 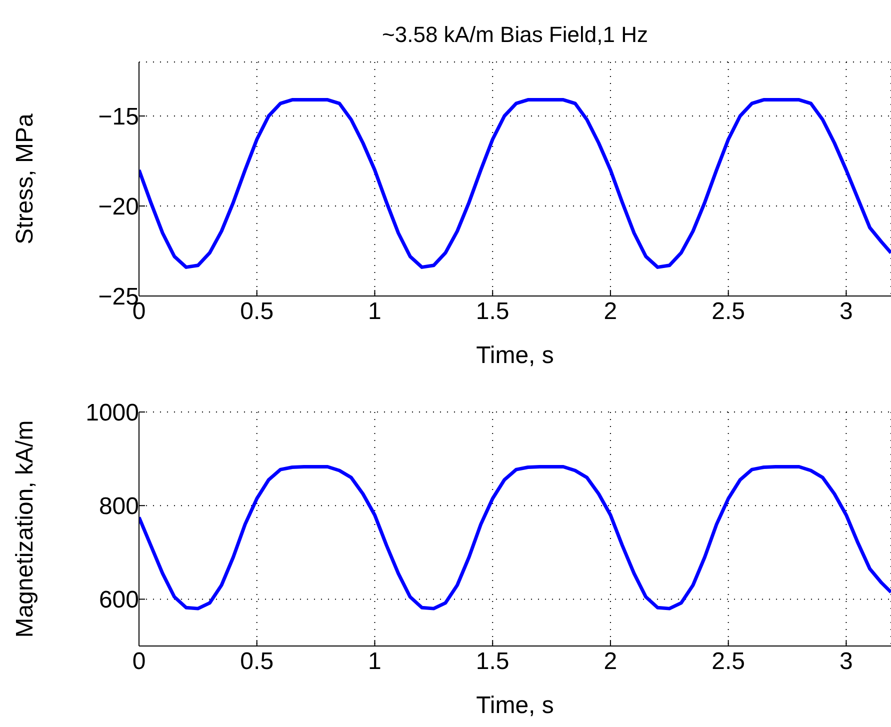 I want to click on y-axis-title: Stress, MPa, so click(x=25, y=178).